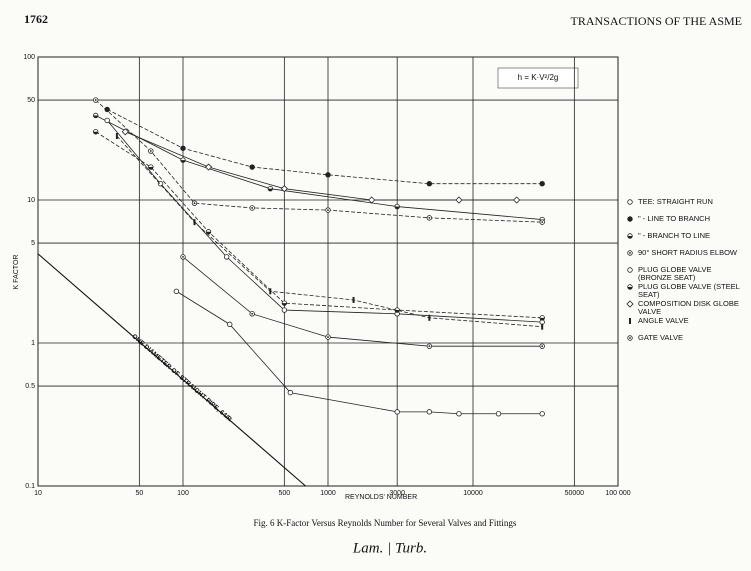 The height and width of the screenshot is (571, 751). Describe the element at coordinates (36, 19) in the screenshot. I see `page-number: 1762` at that location.